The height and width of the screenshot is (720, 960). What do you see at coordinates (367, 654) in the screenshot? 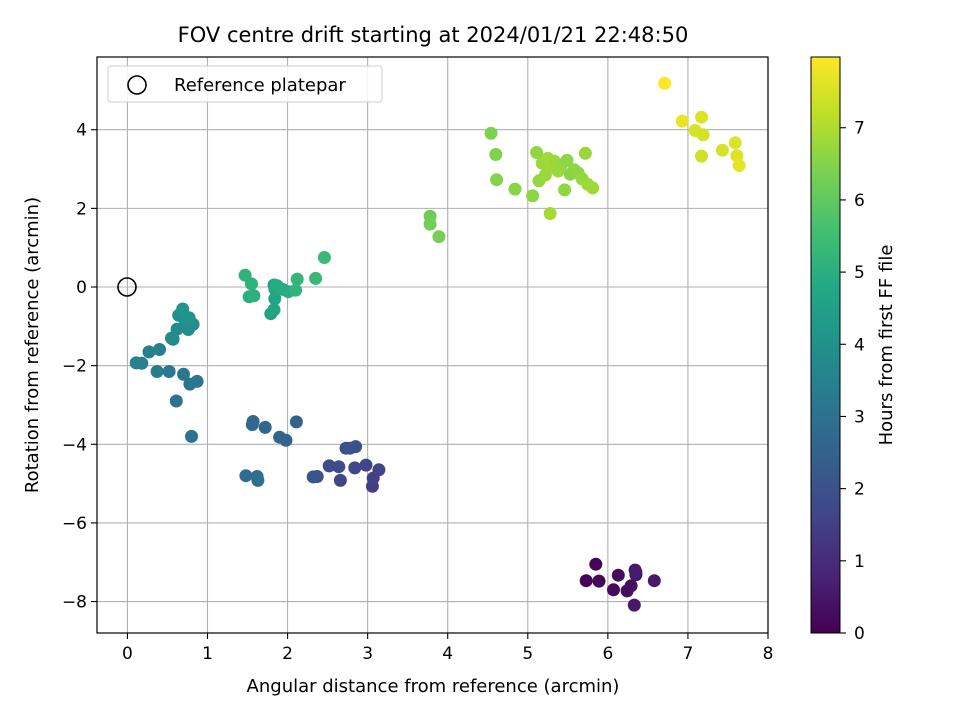
I see `x-tick-label: 3` at bounding box center [367, 654].